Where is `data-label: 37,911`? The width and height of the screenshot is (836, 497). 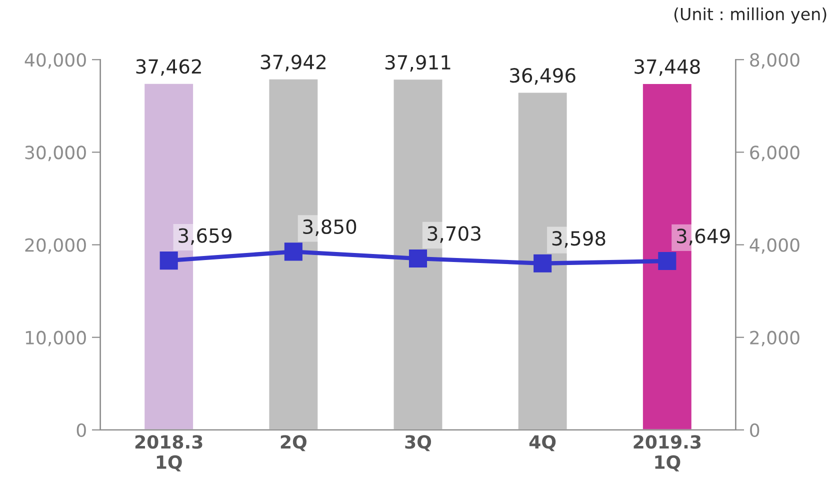 data-label: 37,911 is located at coordinates (417, 63).